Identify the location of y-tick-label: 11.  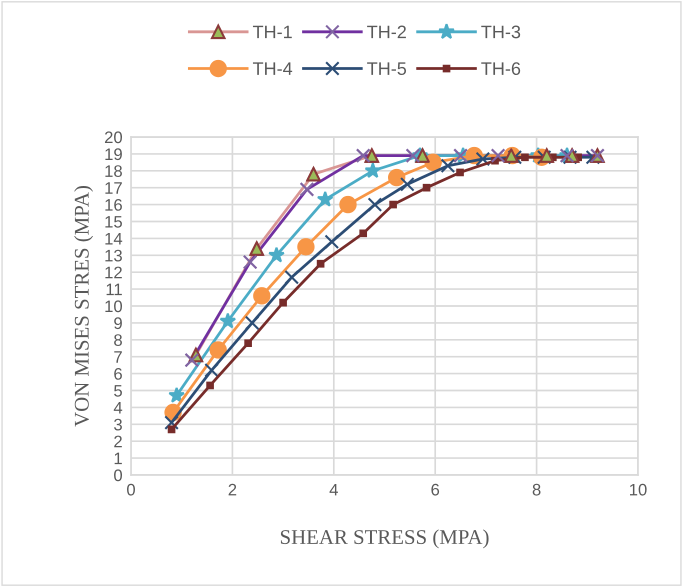
(114, 290).